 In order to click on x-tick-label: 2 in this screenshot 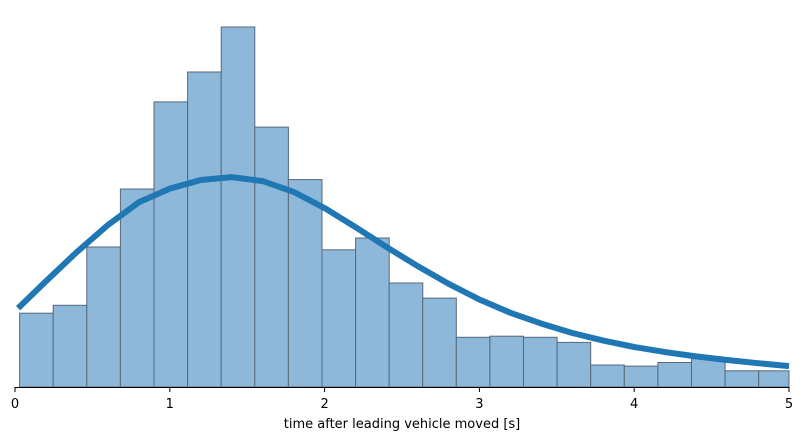, I will do `click(324, 404)`.